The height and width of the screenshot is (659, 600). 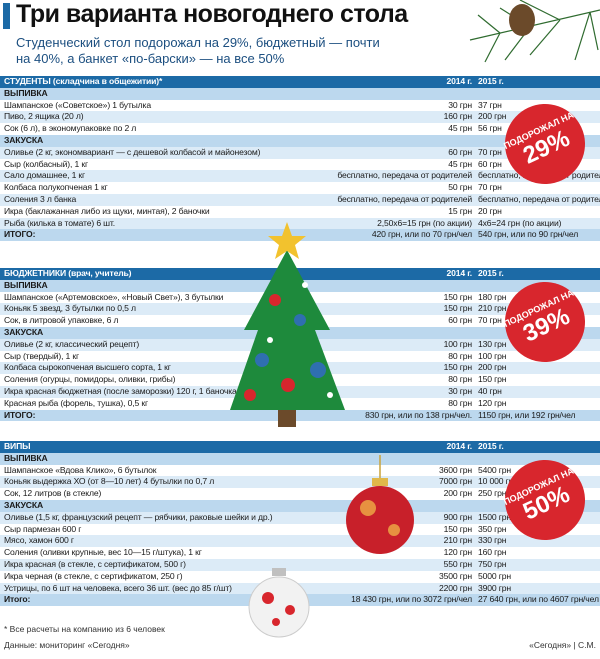 I want to click on item-name: Сало домашнее, 1 кг, so click(x=45, y=175).